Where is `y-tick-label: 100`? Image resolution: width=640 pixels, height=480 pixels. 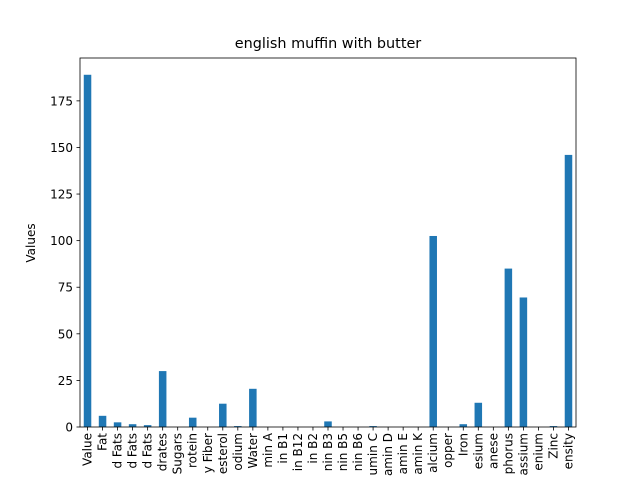 y-tick-label: 100 is located at coordinates (61, 241).